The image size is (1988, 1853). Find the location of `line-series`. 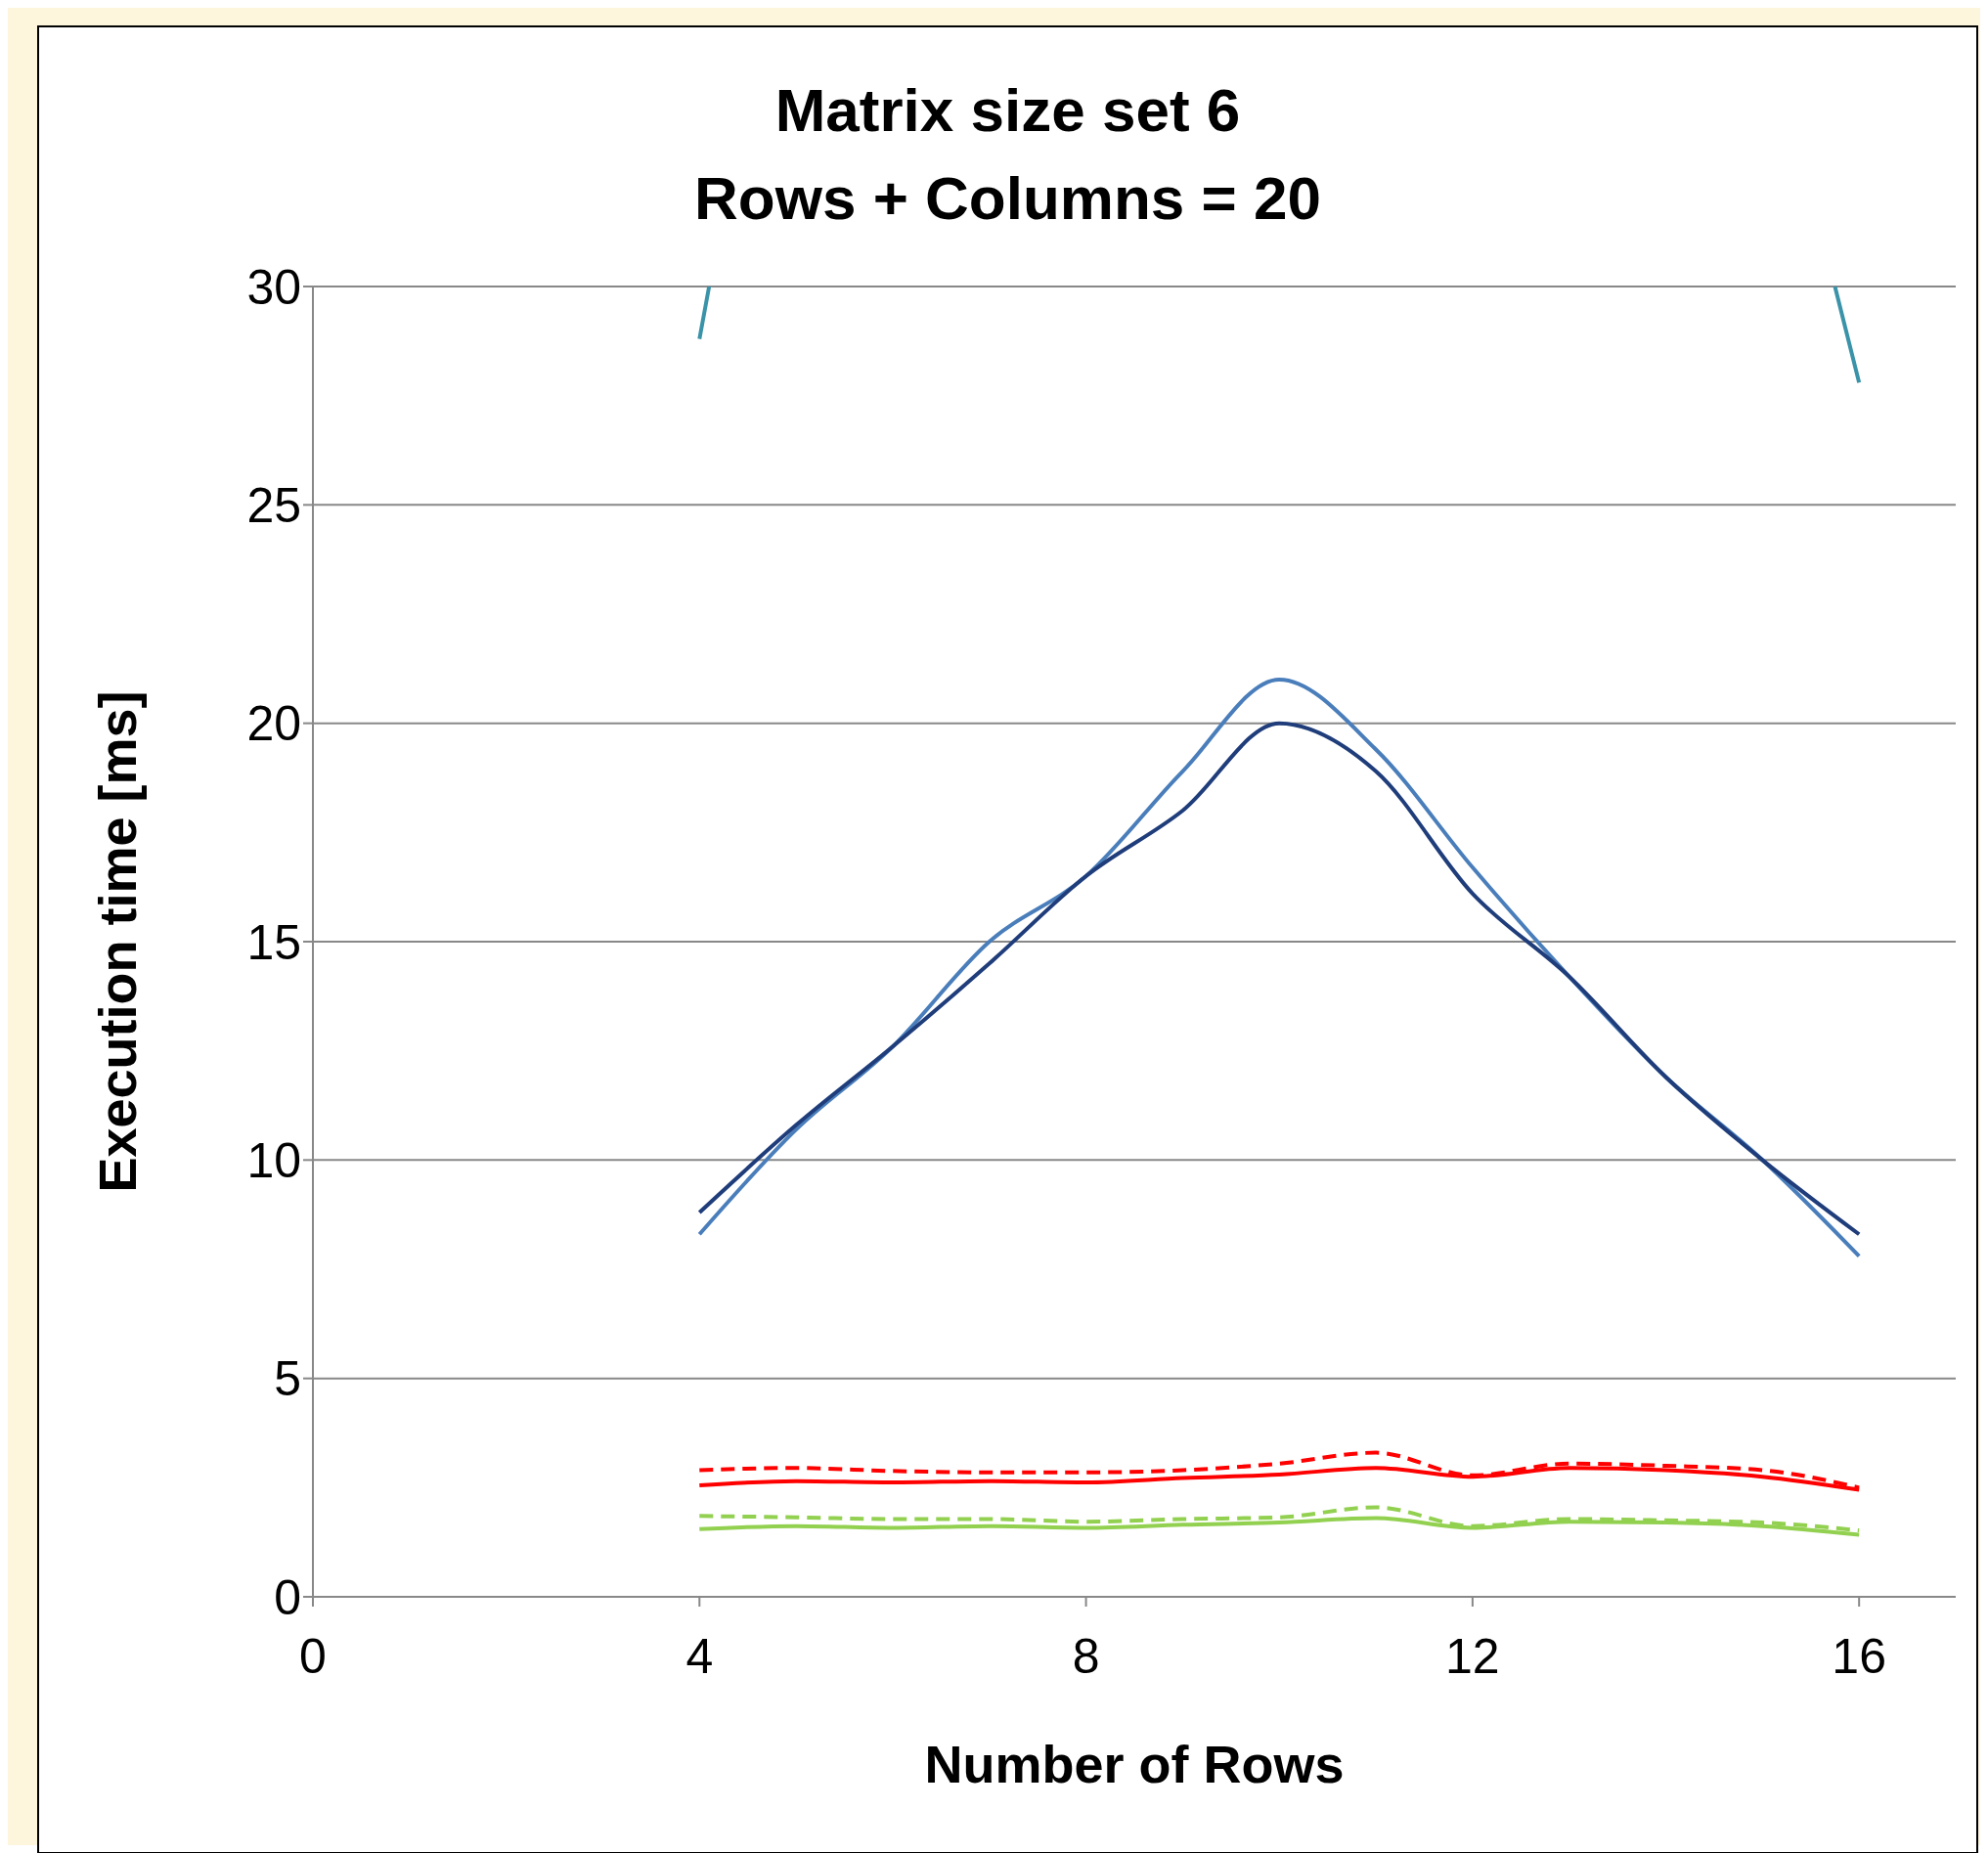

line-series is located at coordinates (1279, 1519).